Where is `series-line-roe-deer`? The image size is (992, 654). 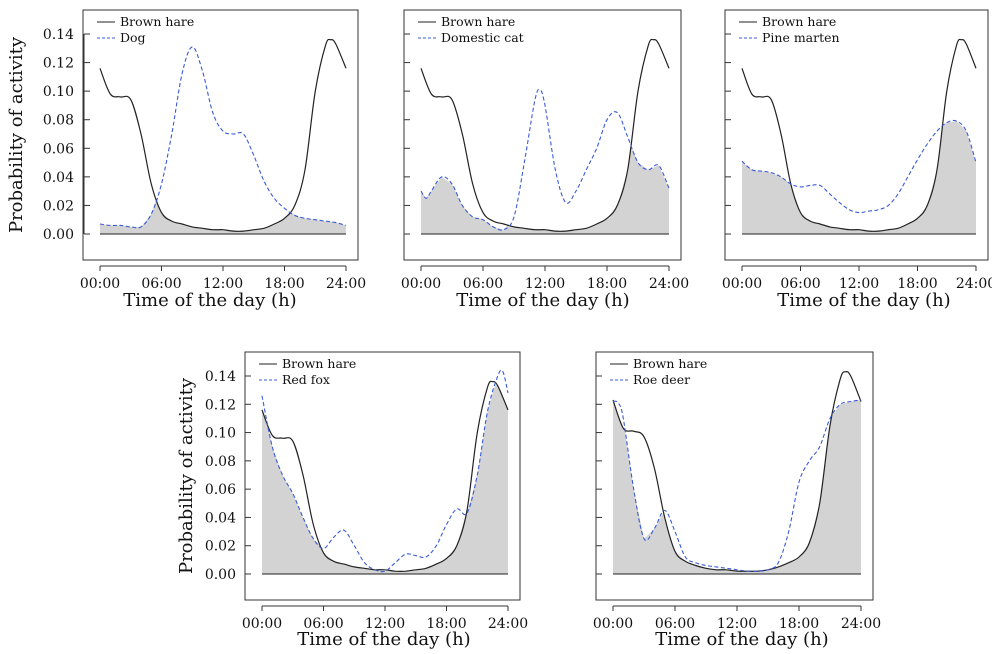
series-line-roe-deer is located at coordinates (737, 485).